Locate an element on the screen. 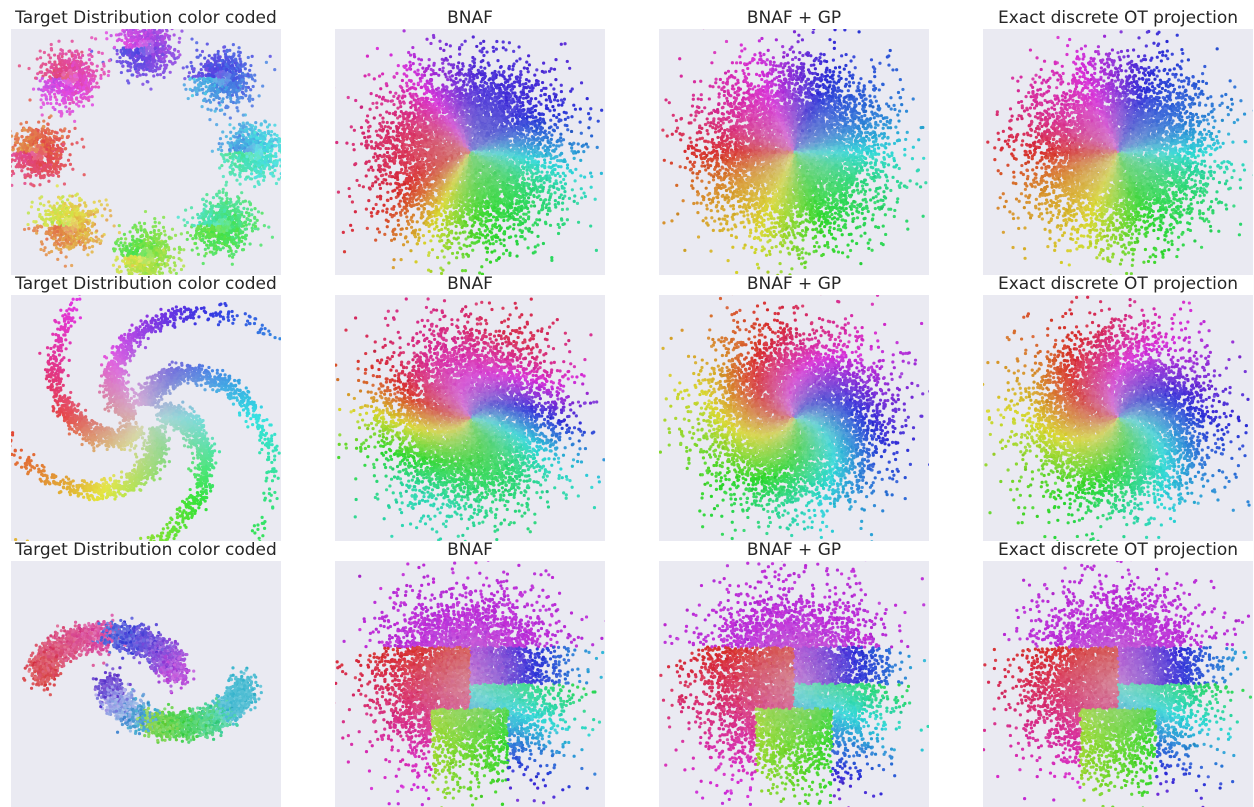  panel-pinwheel-bnaf: BNAF is located at coordinates (470, 407).